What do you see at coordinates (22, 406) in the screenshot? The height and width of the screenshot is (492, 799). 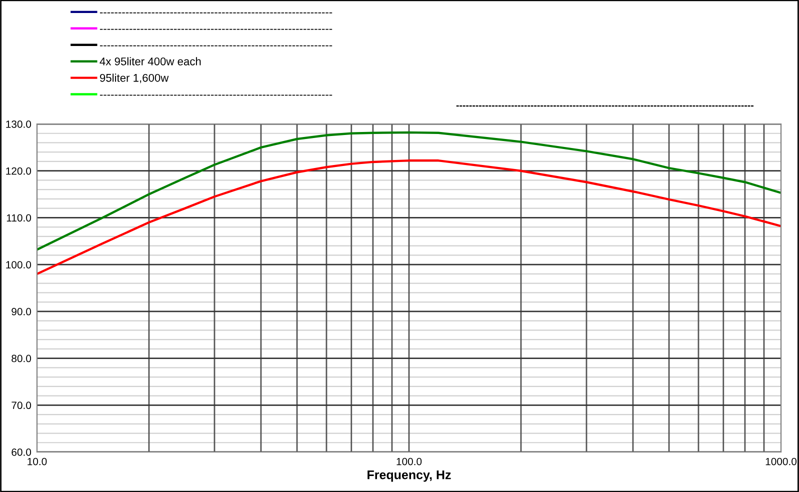 I see `y-tick-label: 70.0` at bounding box center [22, 406].